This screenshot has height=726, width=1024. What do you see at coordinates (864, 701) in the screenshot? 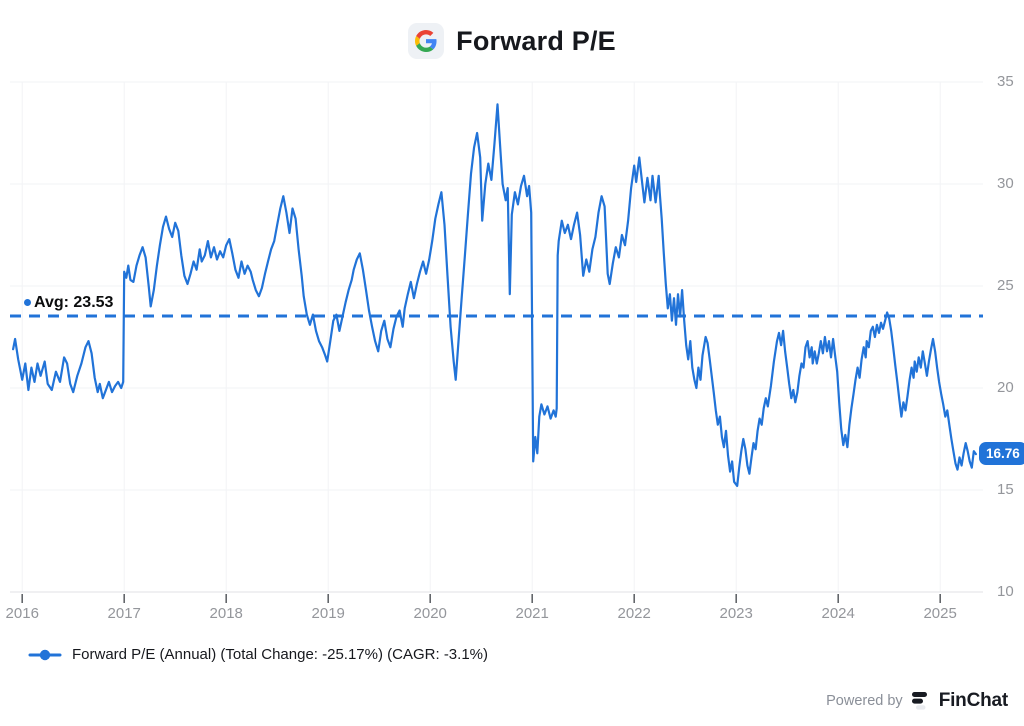
I see `powered-by-text: Powered by` at bounding box center [864, 701].